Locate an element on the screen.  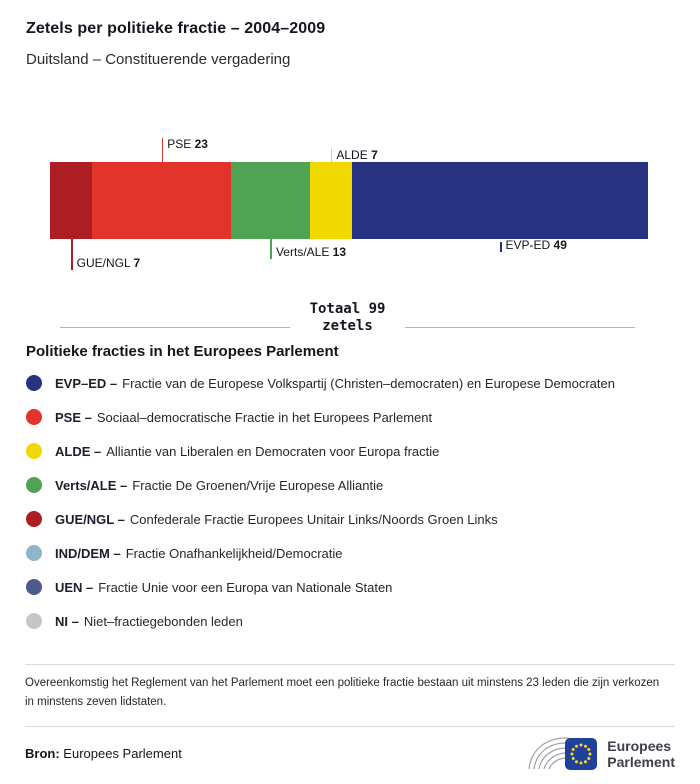
bar-segment-evp-ed is located at coordinates (500, 200).